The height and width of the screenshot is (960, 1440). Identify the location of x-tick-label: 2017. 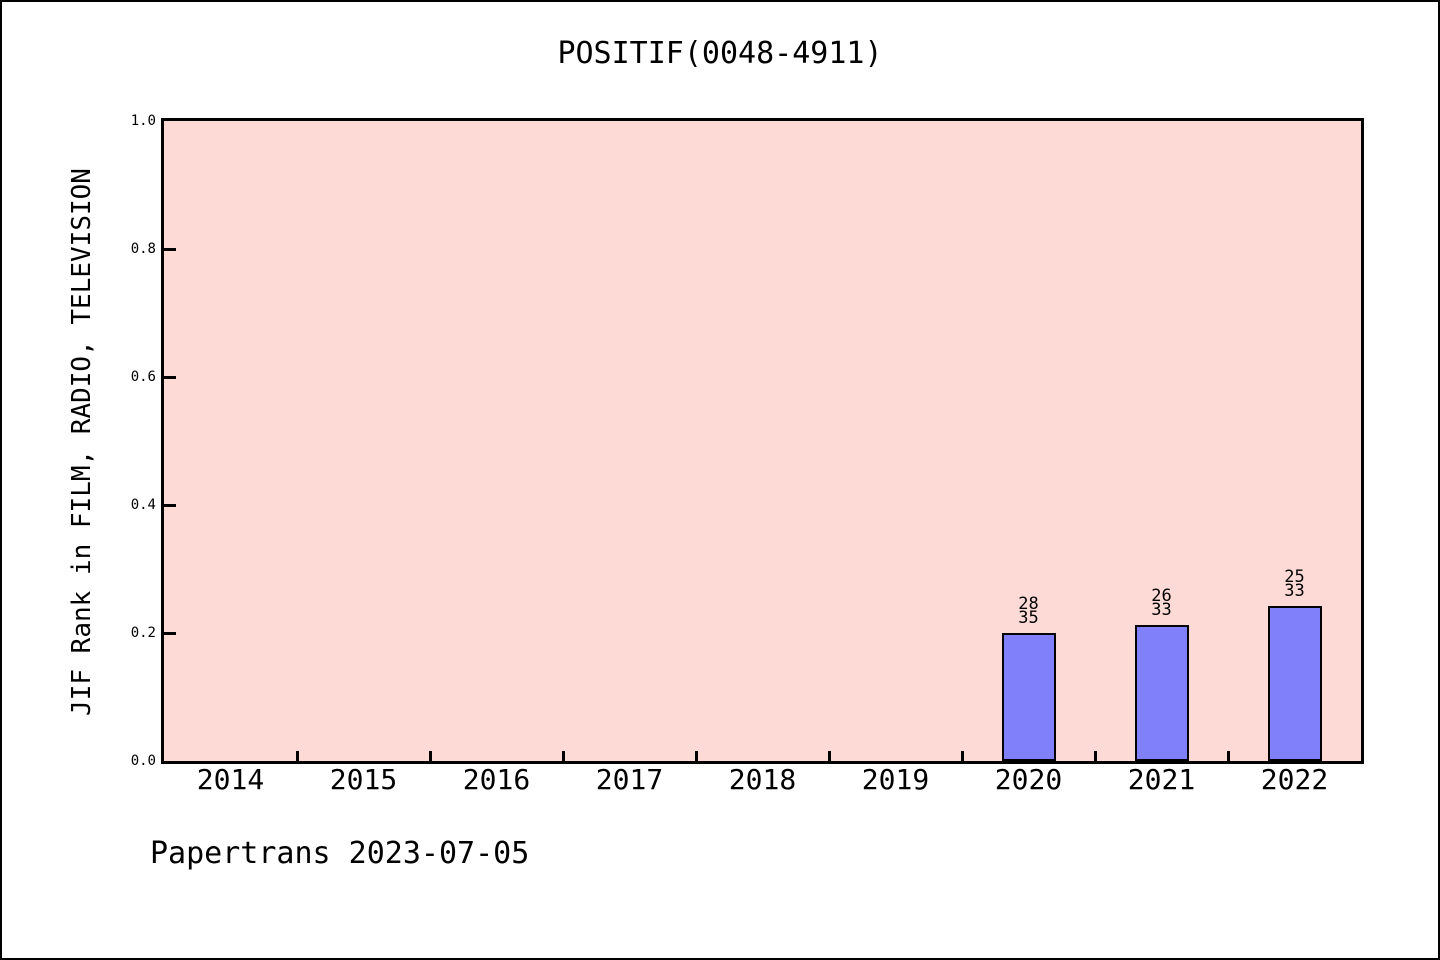
(629, 779).